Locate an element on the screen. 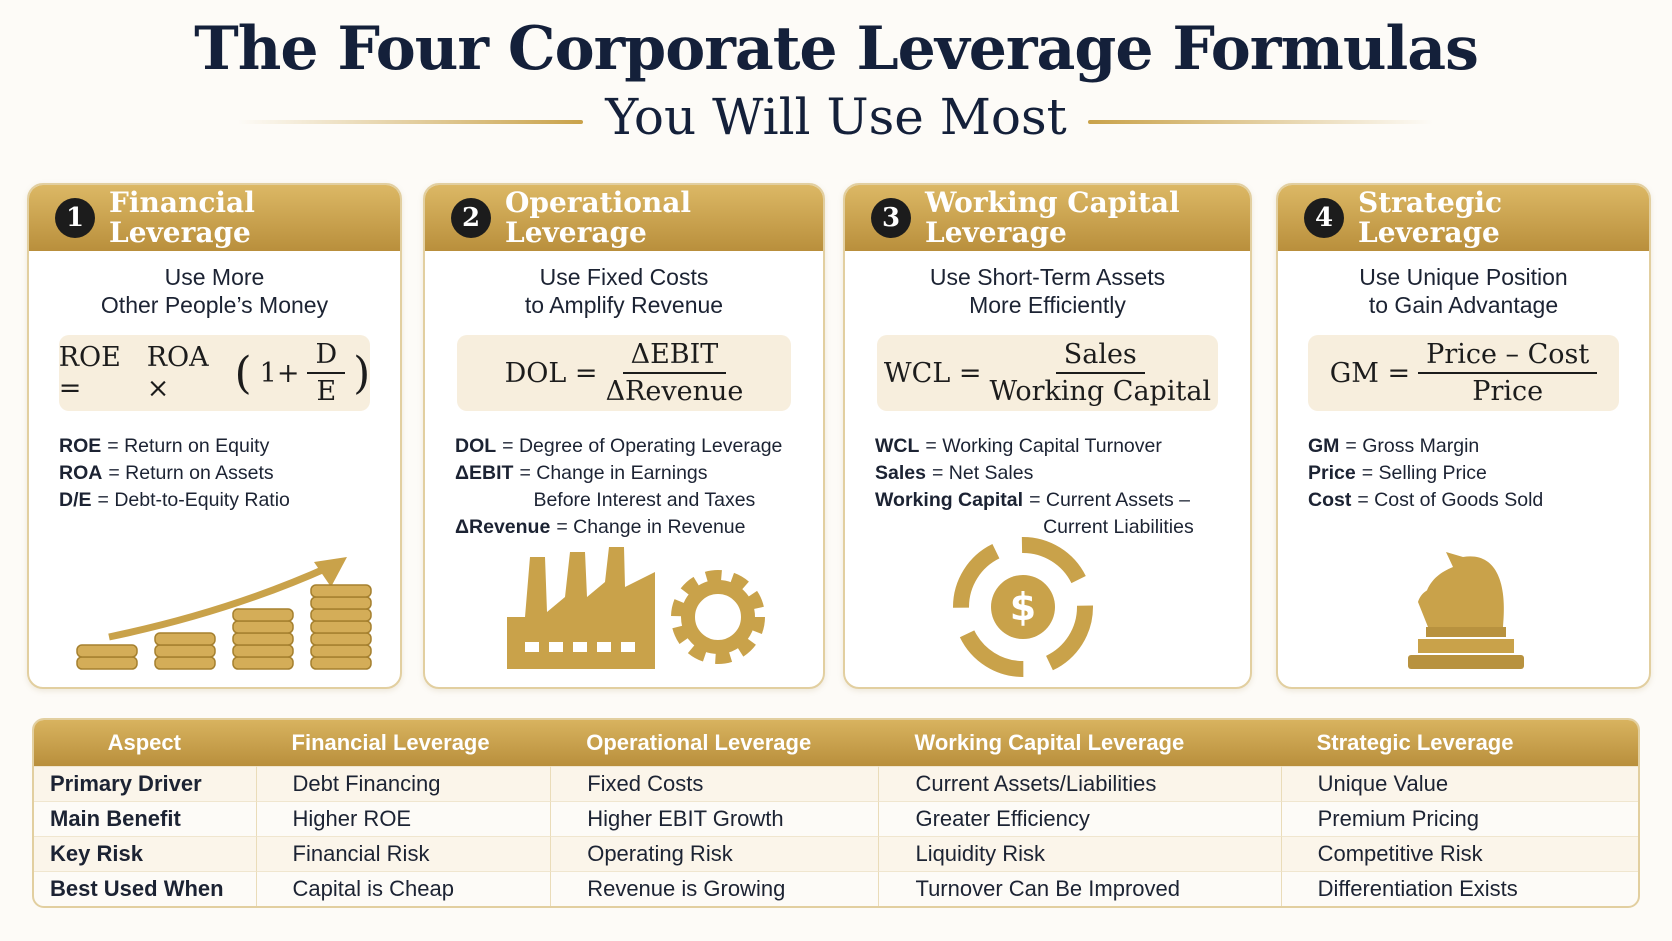  header-cell: Operational Leverage is located at coordinates (714, 743).